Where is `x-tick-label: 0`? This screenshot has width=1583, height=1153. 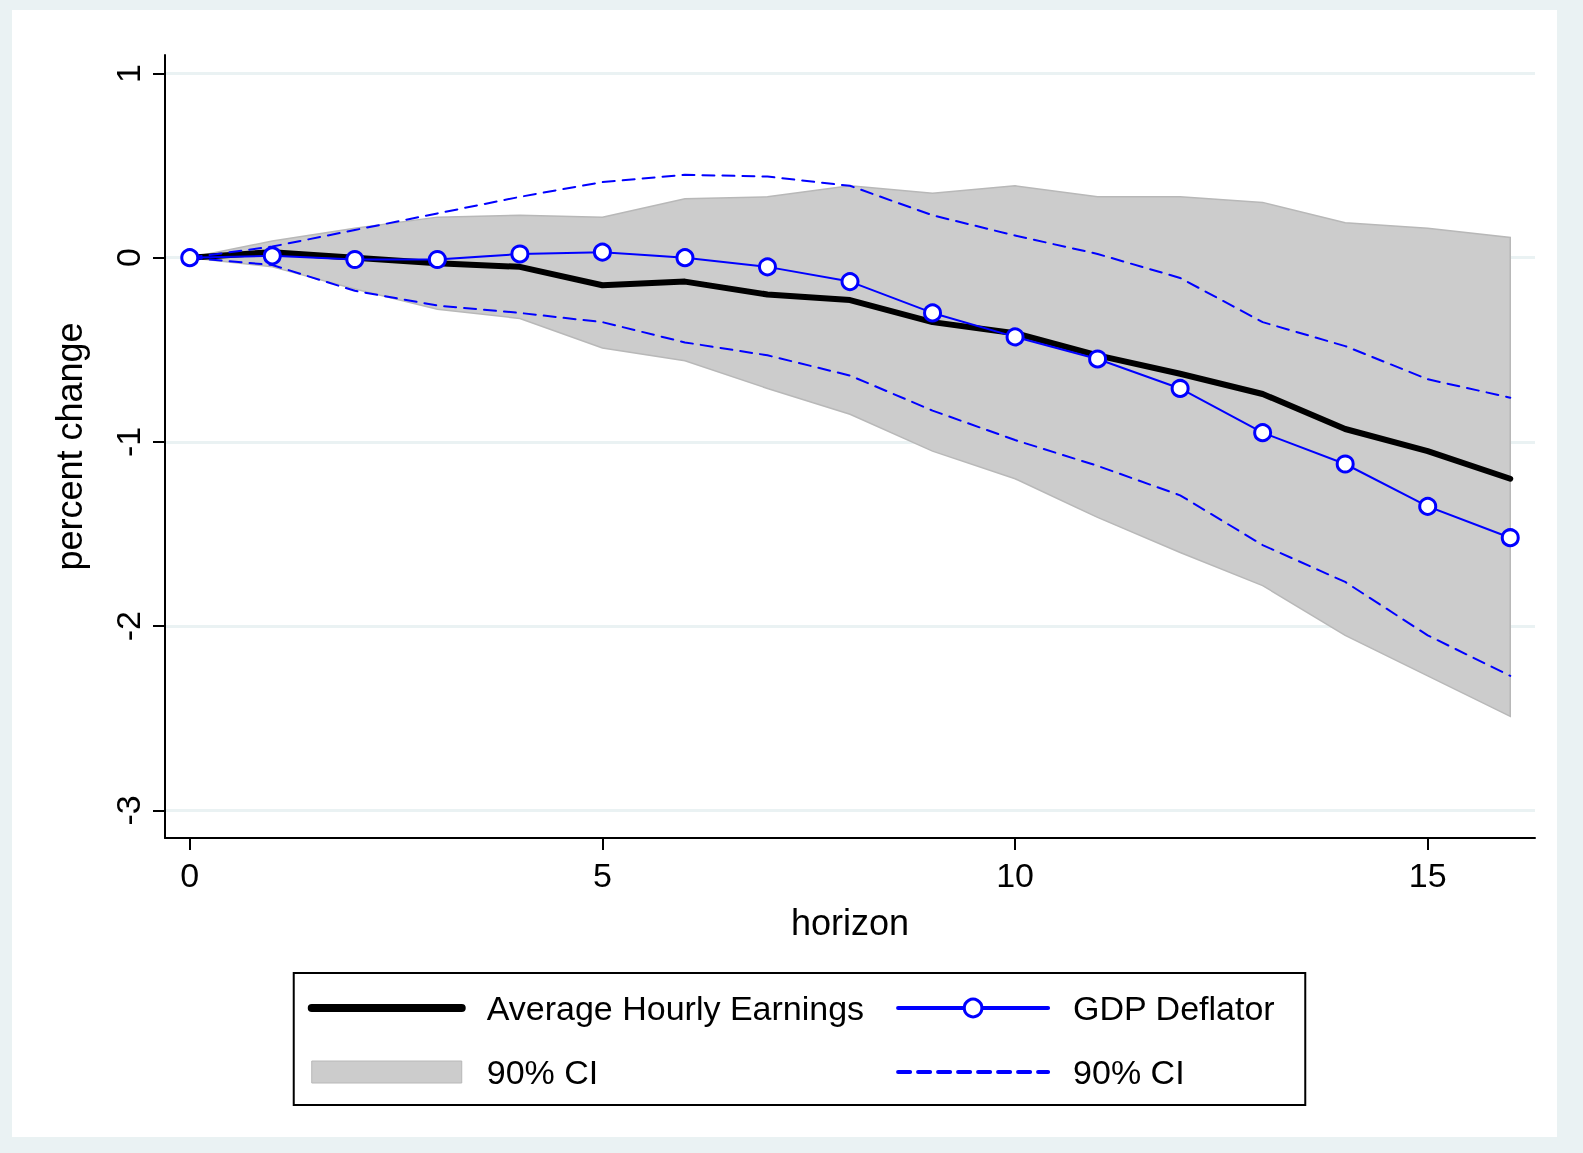
x-tick-label: 0 is located at coordinates (190, 875).